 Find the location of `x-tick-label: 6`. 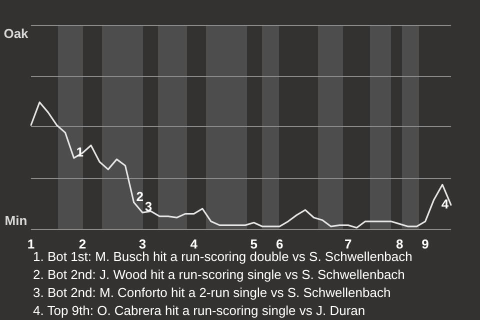

x-tick-label: 6 is located at coordinates (280, 244).